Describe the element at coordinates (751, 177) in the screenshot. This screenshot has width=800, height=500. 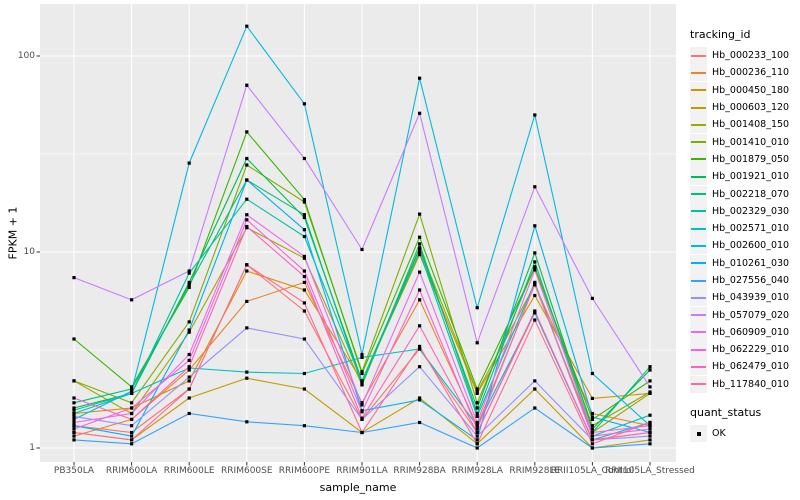
I see `legend-label: Hb_001921_010` at that location.